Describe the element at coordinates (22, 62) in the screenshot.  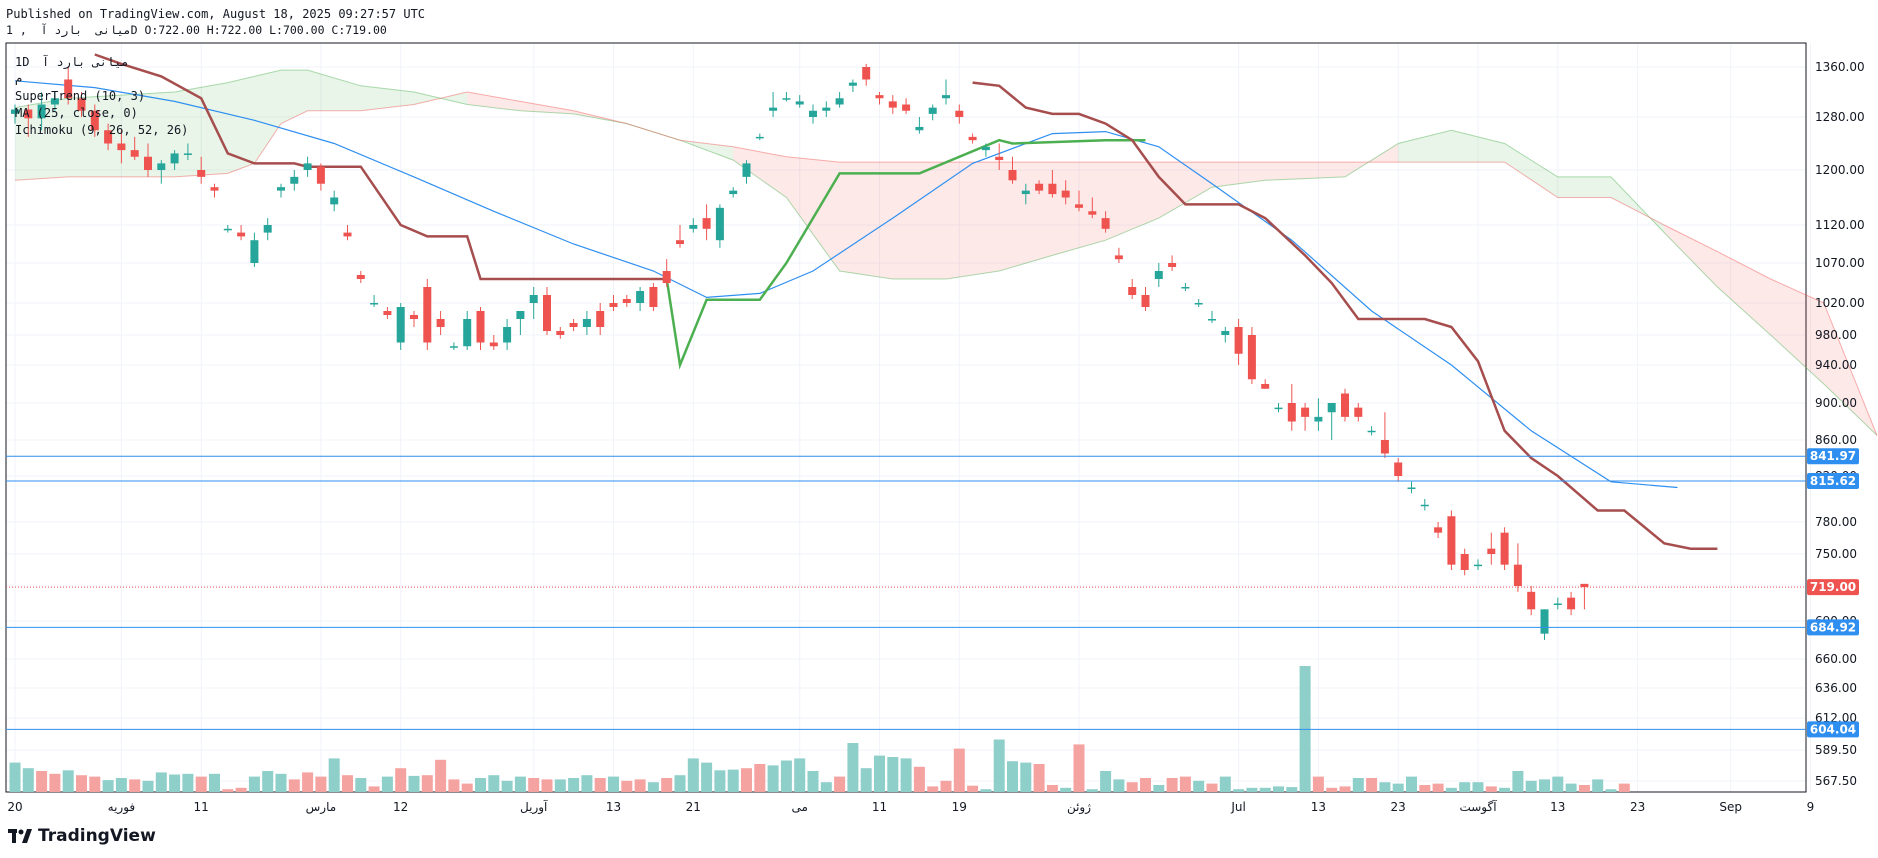
I see `legend-interval: 1D` at that location.